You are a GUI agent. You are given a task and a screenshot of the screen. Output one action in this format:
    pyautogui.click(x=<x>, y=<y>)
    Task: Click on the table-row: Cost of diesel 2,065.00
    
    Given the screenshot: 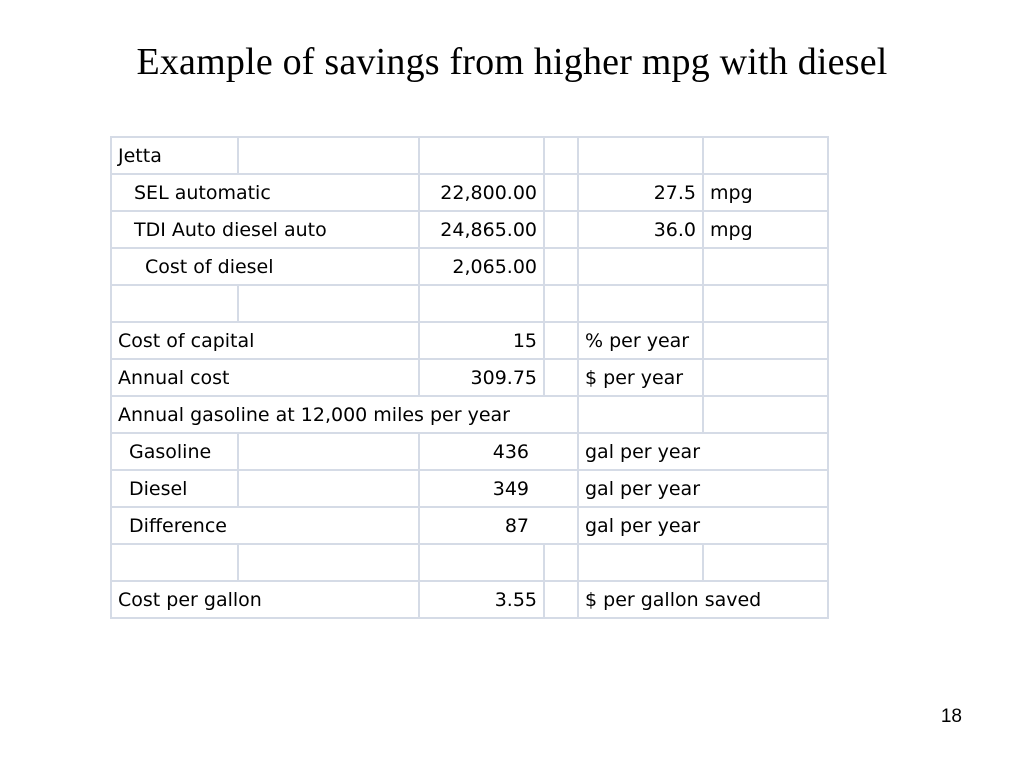 What is the action you would take?
    pyautogui.click(x=469, y=266)
    